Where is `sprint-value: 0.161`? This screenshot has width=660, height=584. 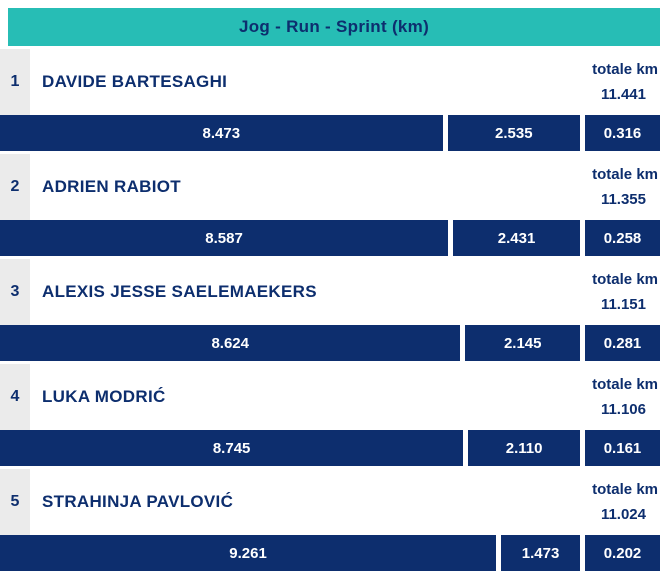
sprint-value: 0.161 is located at coordinates (622, 448).